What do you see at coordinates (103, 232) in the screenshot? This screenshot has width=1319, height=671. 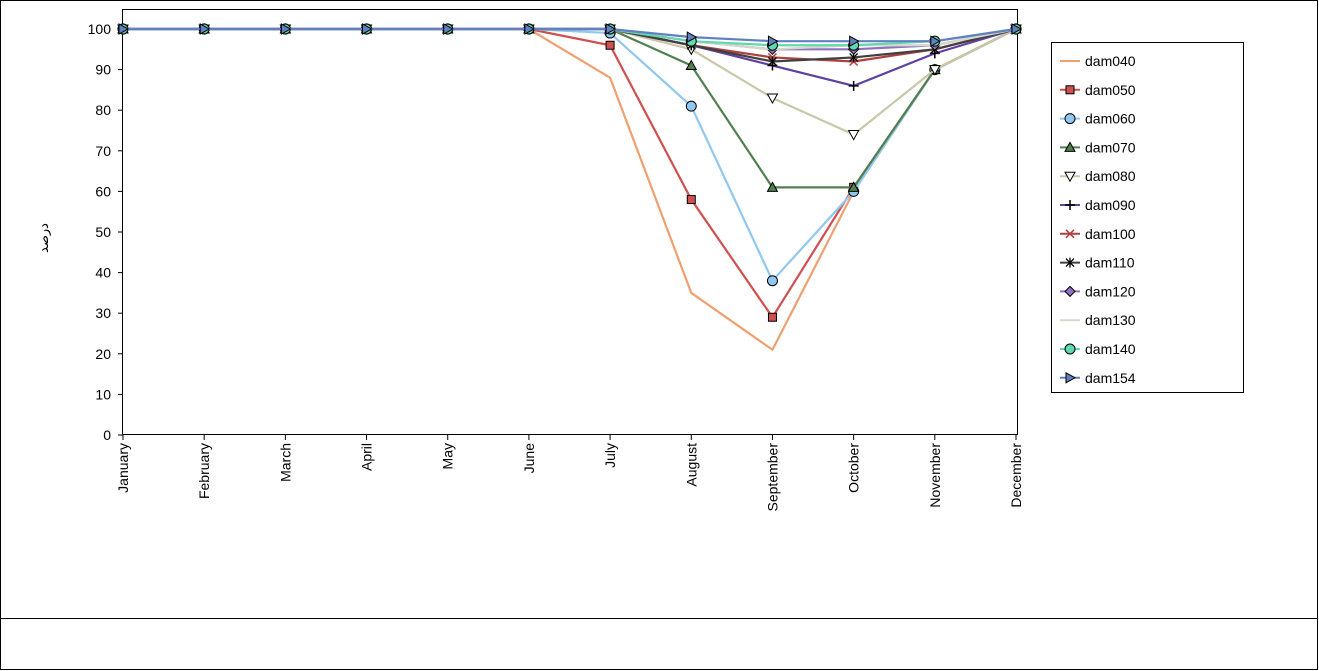 I see `y-tick-label: 50` at bounding box center [103, 232].